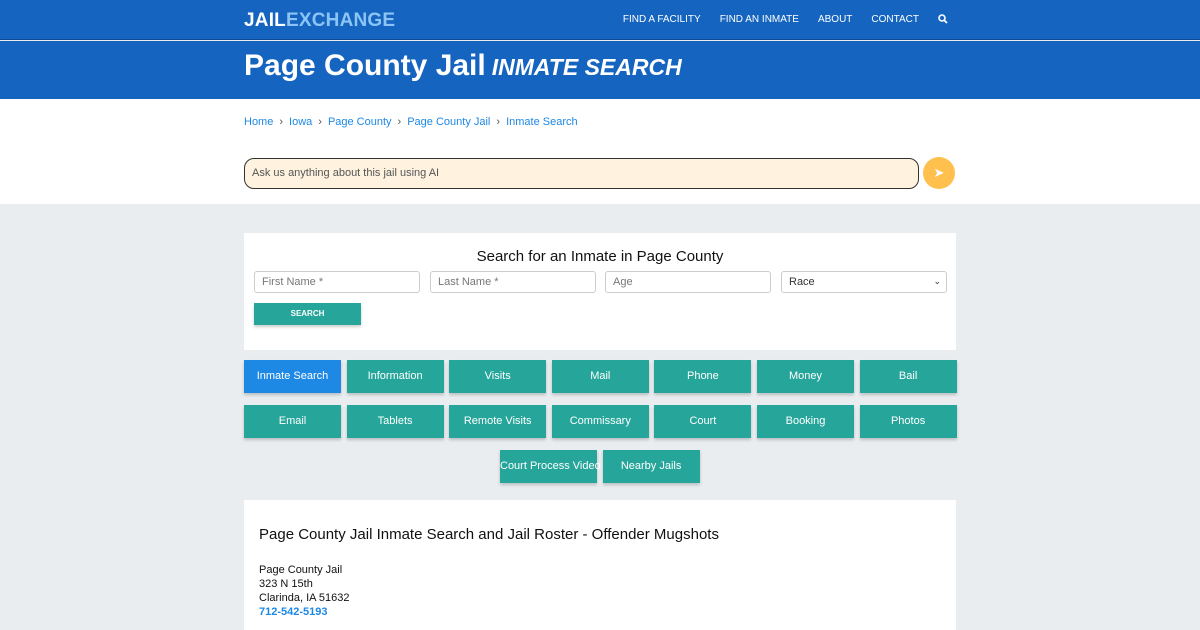  I want to click on last-name-input: Last Name *, so click(513, 282).